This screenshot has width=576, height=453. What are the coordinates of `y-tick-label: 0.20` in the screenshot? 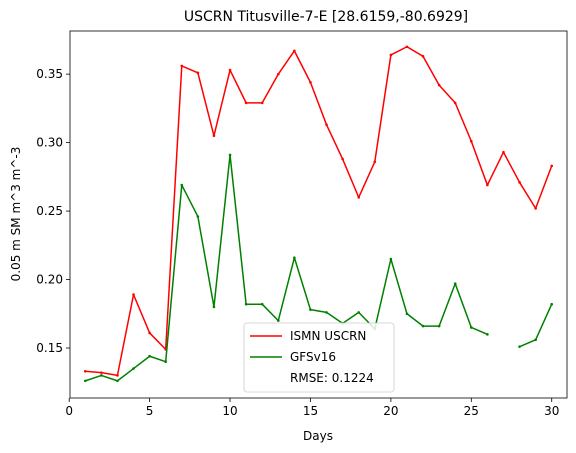 It's located at (49, 280).